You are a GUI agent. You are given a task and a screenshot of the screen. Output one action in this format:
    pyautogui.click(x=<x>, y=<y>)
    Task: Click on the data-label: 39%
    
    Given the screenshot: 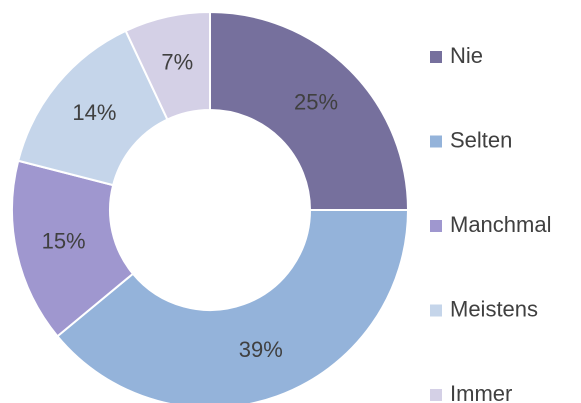 What is the action you would take?
    pyautogui.click(x=261, y=349)
    